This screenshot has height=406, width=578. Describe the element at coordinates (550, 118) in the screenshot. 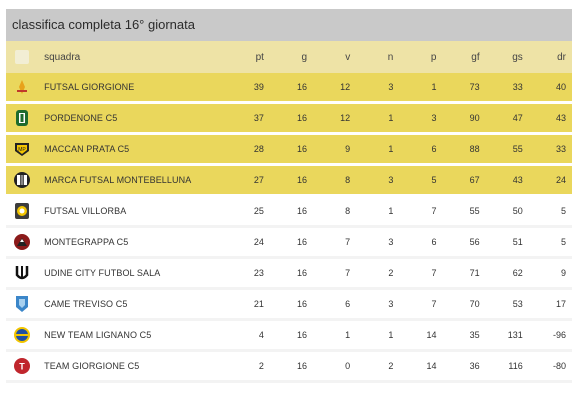

I see `cell-dr: 43` at that location.